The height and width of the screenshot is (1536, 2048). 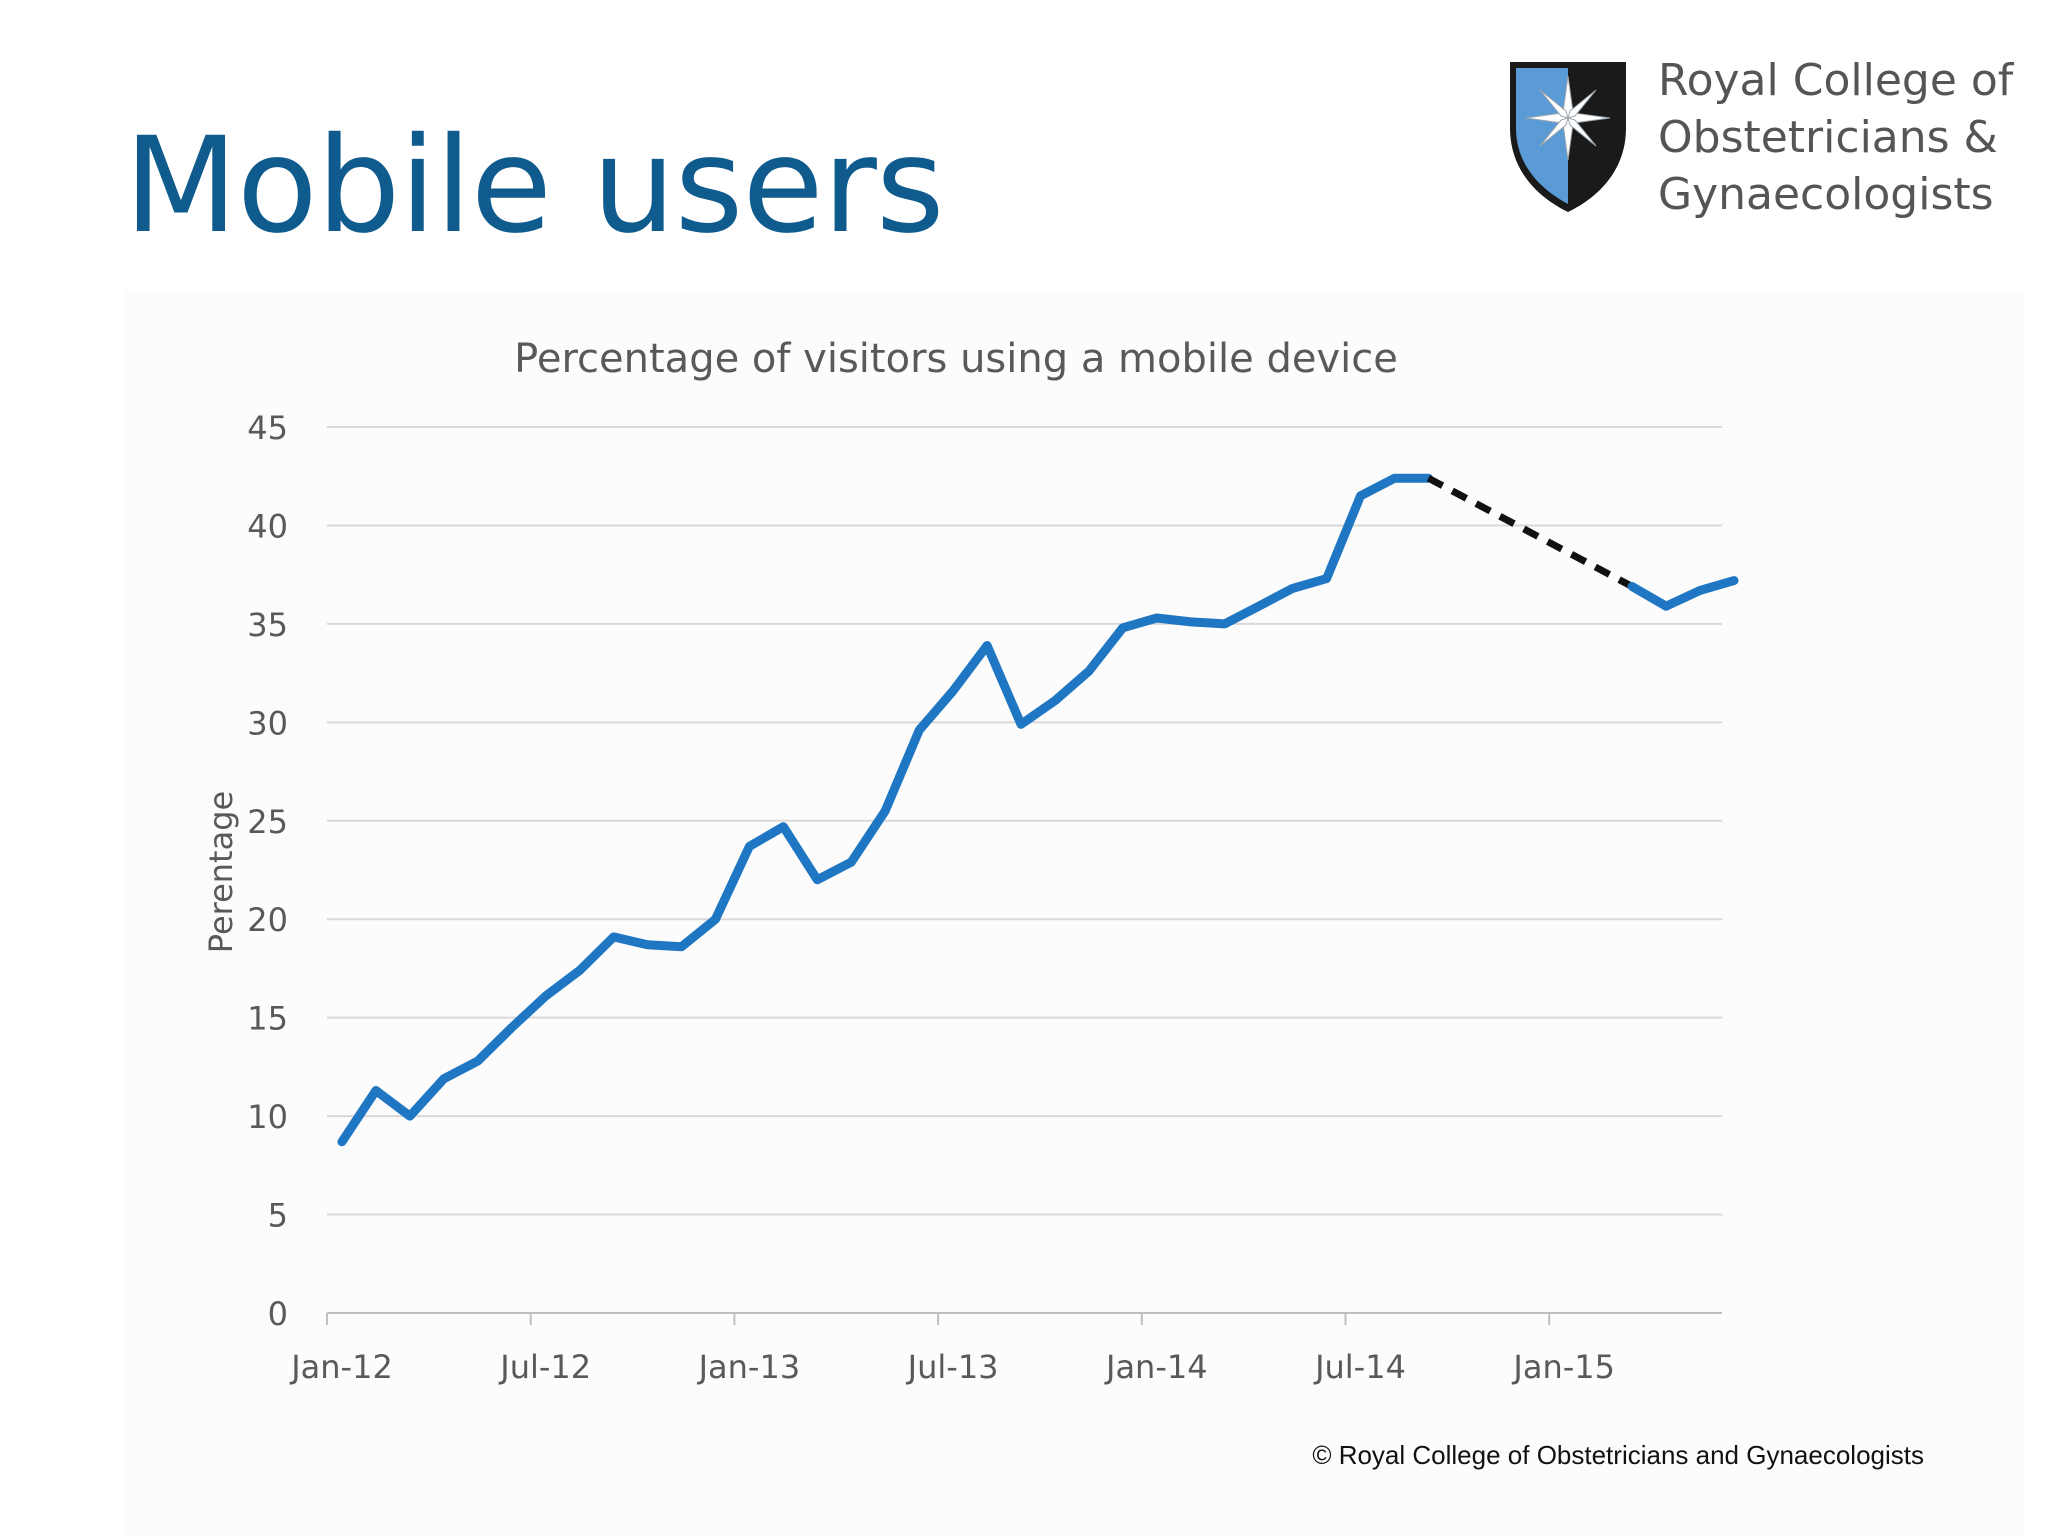 I want to click on y-tick-label: 20, so click(x=267, y=920).